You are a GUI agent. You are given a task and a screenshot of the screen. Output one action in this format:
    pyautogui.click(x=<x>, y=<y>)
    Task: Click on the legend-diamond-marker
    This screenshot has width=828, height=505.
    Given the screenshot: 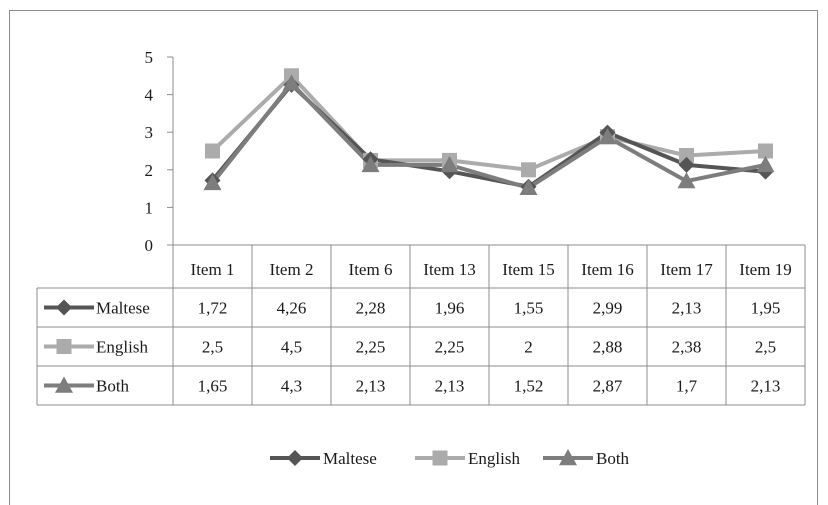 What is the action you would take?
    pyautogui.click(x=295, y=458)
    